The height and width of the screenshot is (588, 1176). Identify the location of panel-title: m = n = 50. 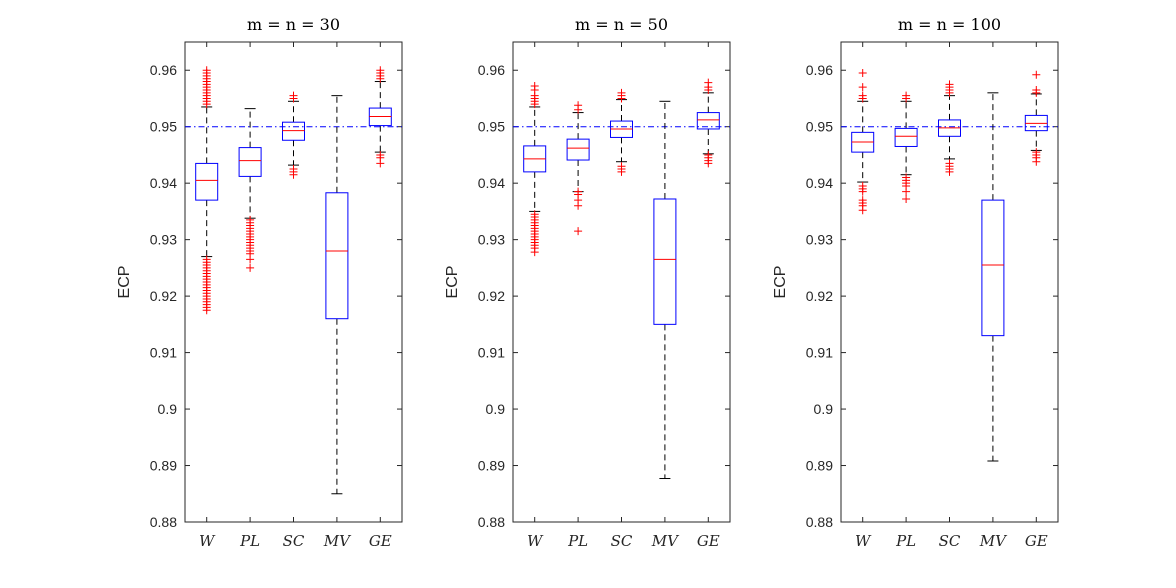
(621, 24).